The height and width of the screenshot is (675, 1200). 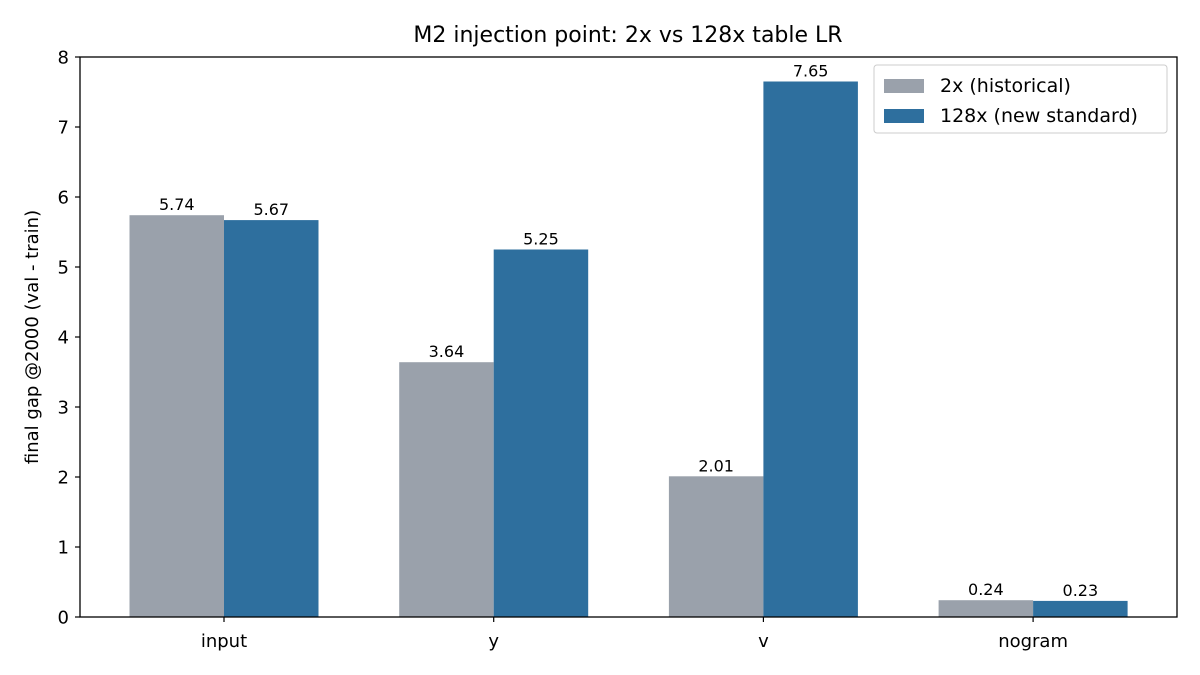 What do you see at coordinates (627, 35) in the screenshot?
I see `chart-title: M2 injection point: 2x vs 128x table LR` at bounding box center [627, 35].